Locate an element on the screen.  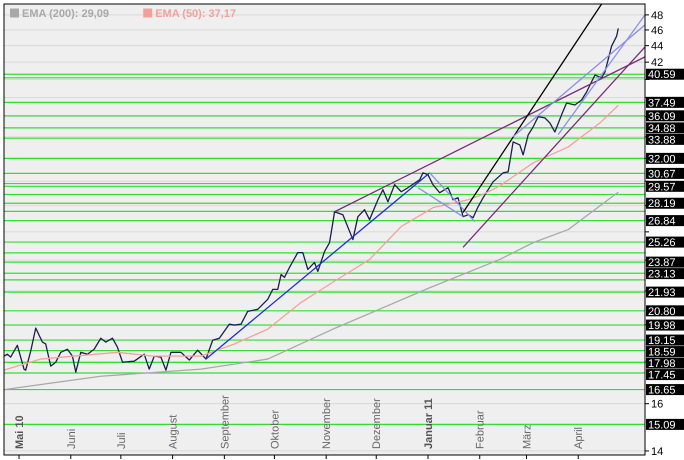
x-tick-label: April is located at coordinates (579, 437).